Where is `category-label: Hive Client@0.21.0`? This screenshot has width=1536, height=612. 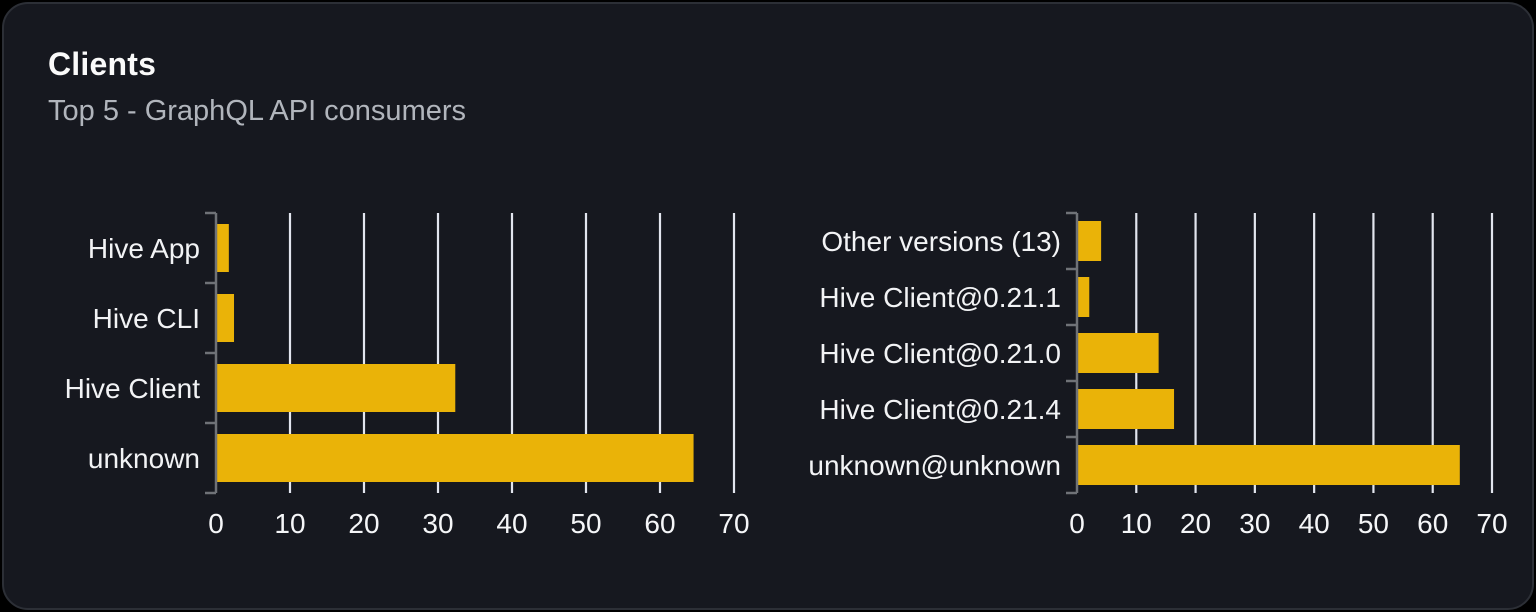
category-label: Hive Client@0.21.0 is located at coordinates (940, 353).